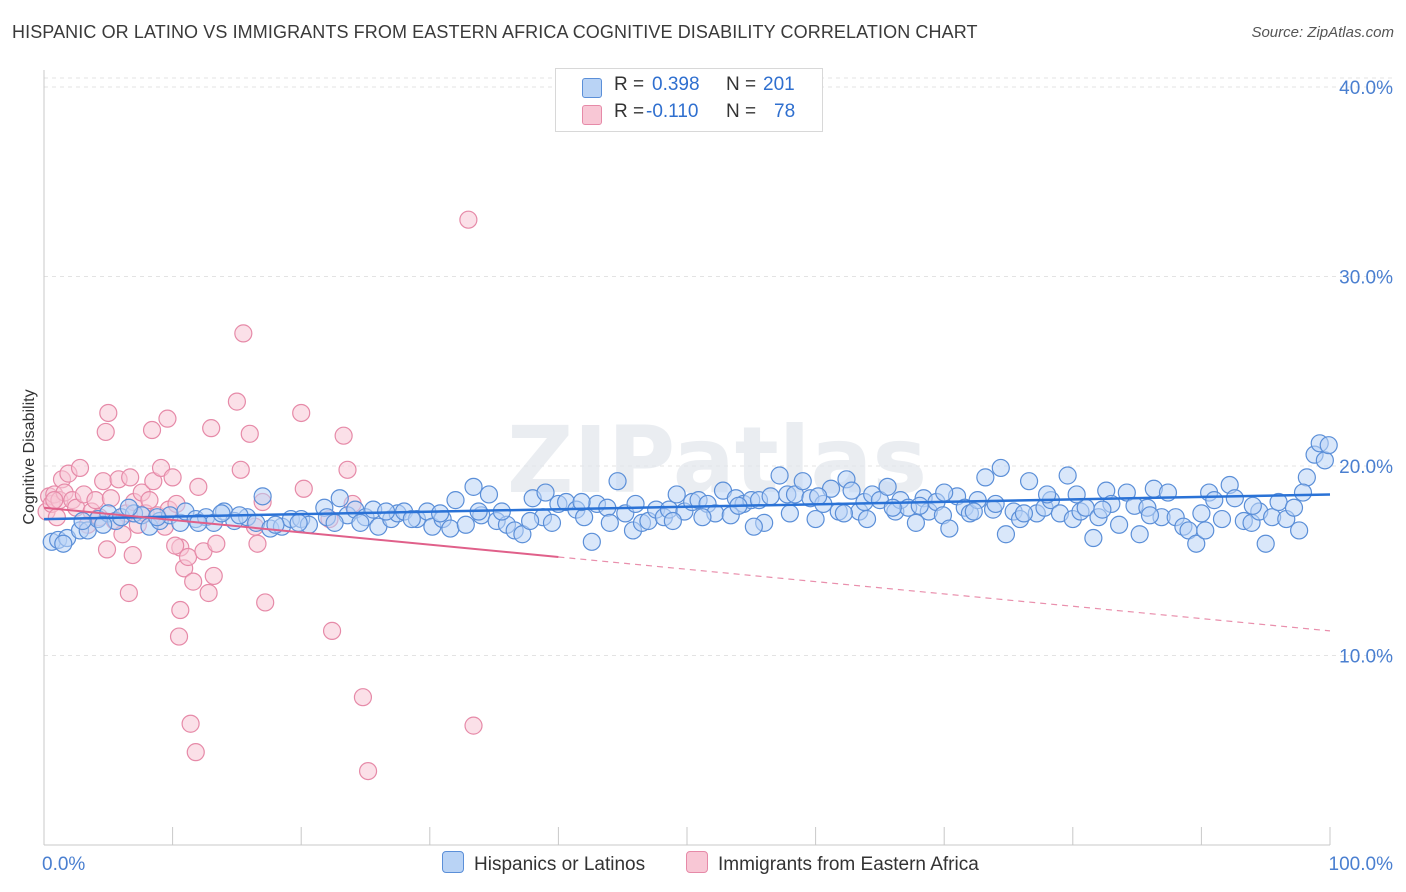 The image size is (1406, 892). I want to click on legend-r-label: R =, so click(629, 111).